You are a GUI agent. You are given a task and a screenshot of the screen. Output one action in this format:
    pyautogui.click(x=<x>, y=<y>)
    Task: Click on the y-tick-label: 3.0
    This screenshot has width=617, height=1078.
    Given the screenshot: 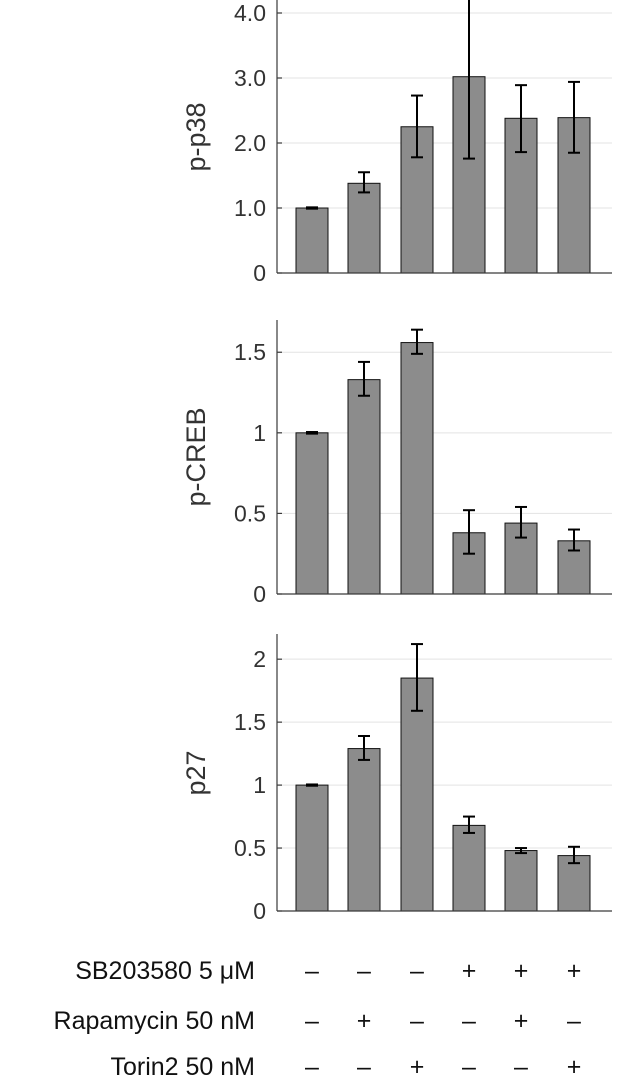 What is the action you would take?
    pyautogui.click(x=250, y=78)
    